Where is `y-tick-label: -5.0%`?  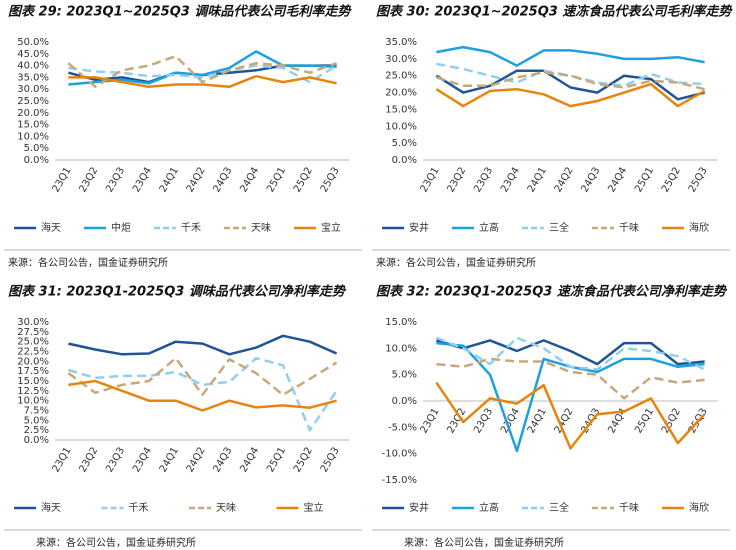
y-tick-label: -5.0% is located at coordinates (402, 427).